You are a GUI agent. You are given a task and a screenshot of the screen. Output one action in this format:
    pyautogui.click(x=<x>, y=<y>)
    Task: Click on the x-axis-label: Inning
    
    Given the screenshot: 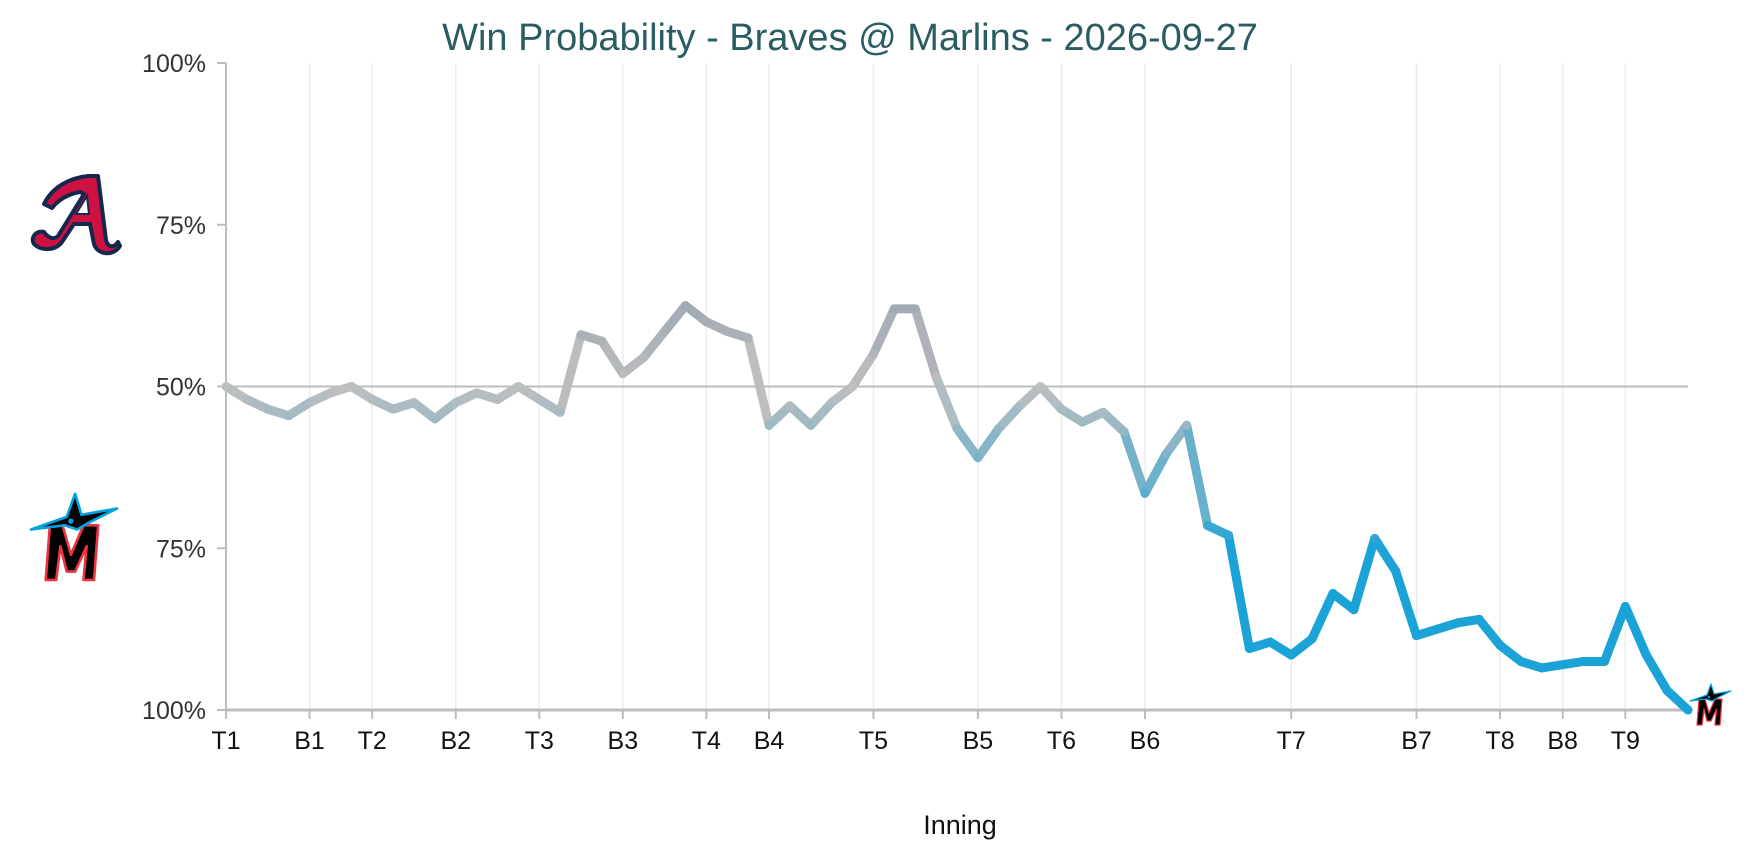 What is the action you would take?
    pyautogui.click(x=960, y=825)
    